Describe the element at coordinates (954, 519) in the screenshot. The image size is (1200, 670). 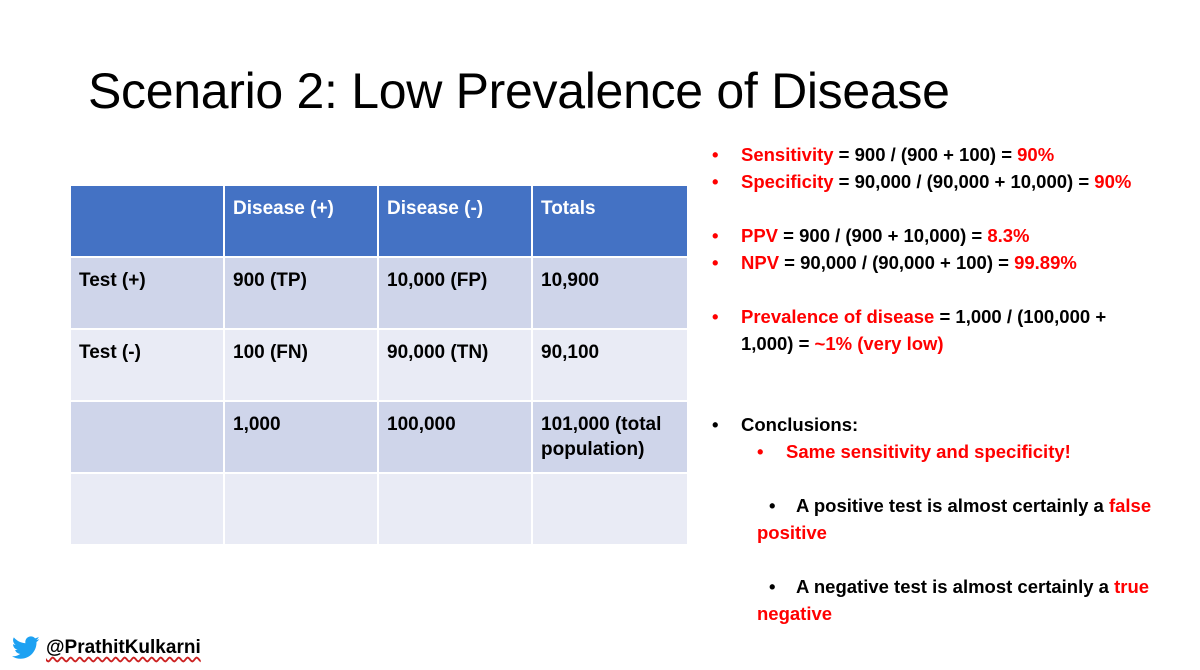
I see `conclusion-emphasis: false positive` at that location.